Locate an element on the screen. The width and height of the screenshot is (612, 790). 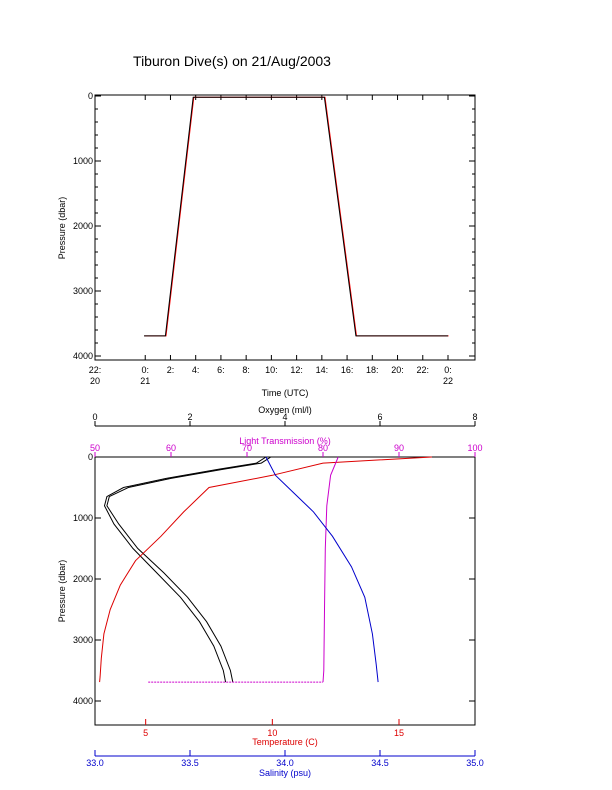
salinity-tick-label: 33.5 is located at coordinates (190, 763).